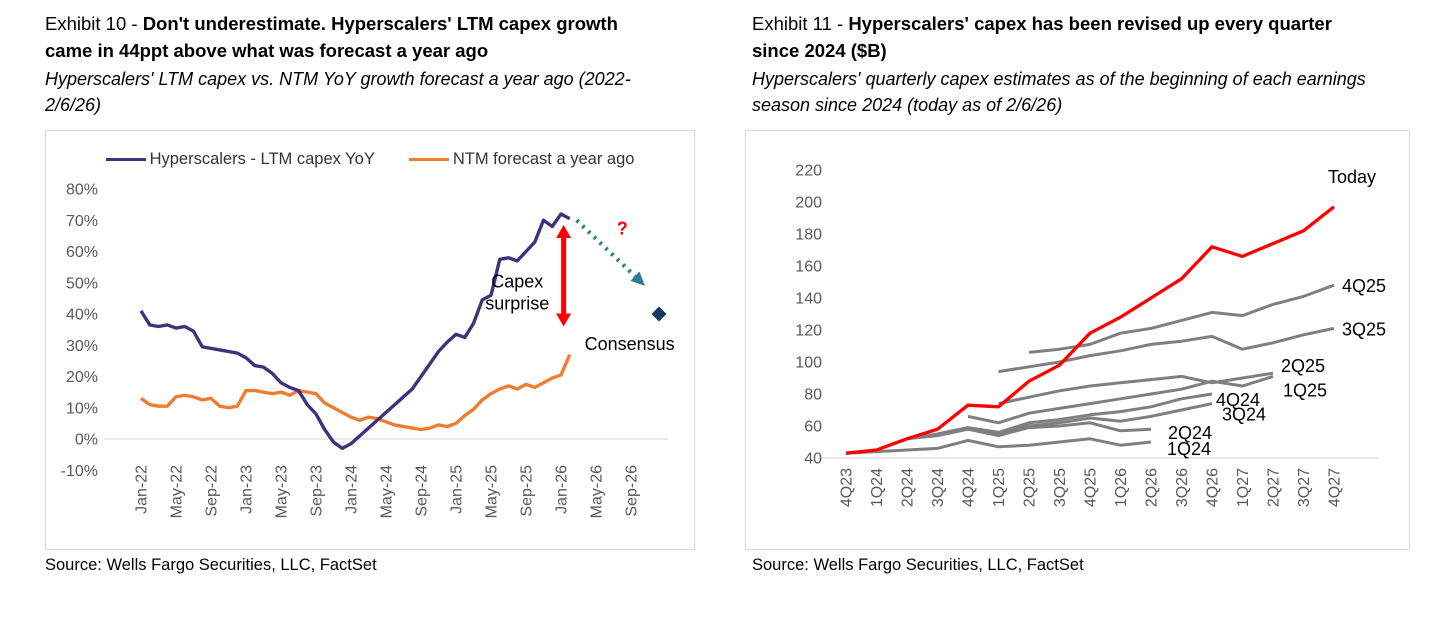 The image size is (1439, 642). Describe the element at coordinates (808, 203) in the screenshot. I see `svg-text: 200` at that location.